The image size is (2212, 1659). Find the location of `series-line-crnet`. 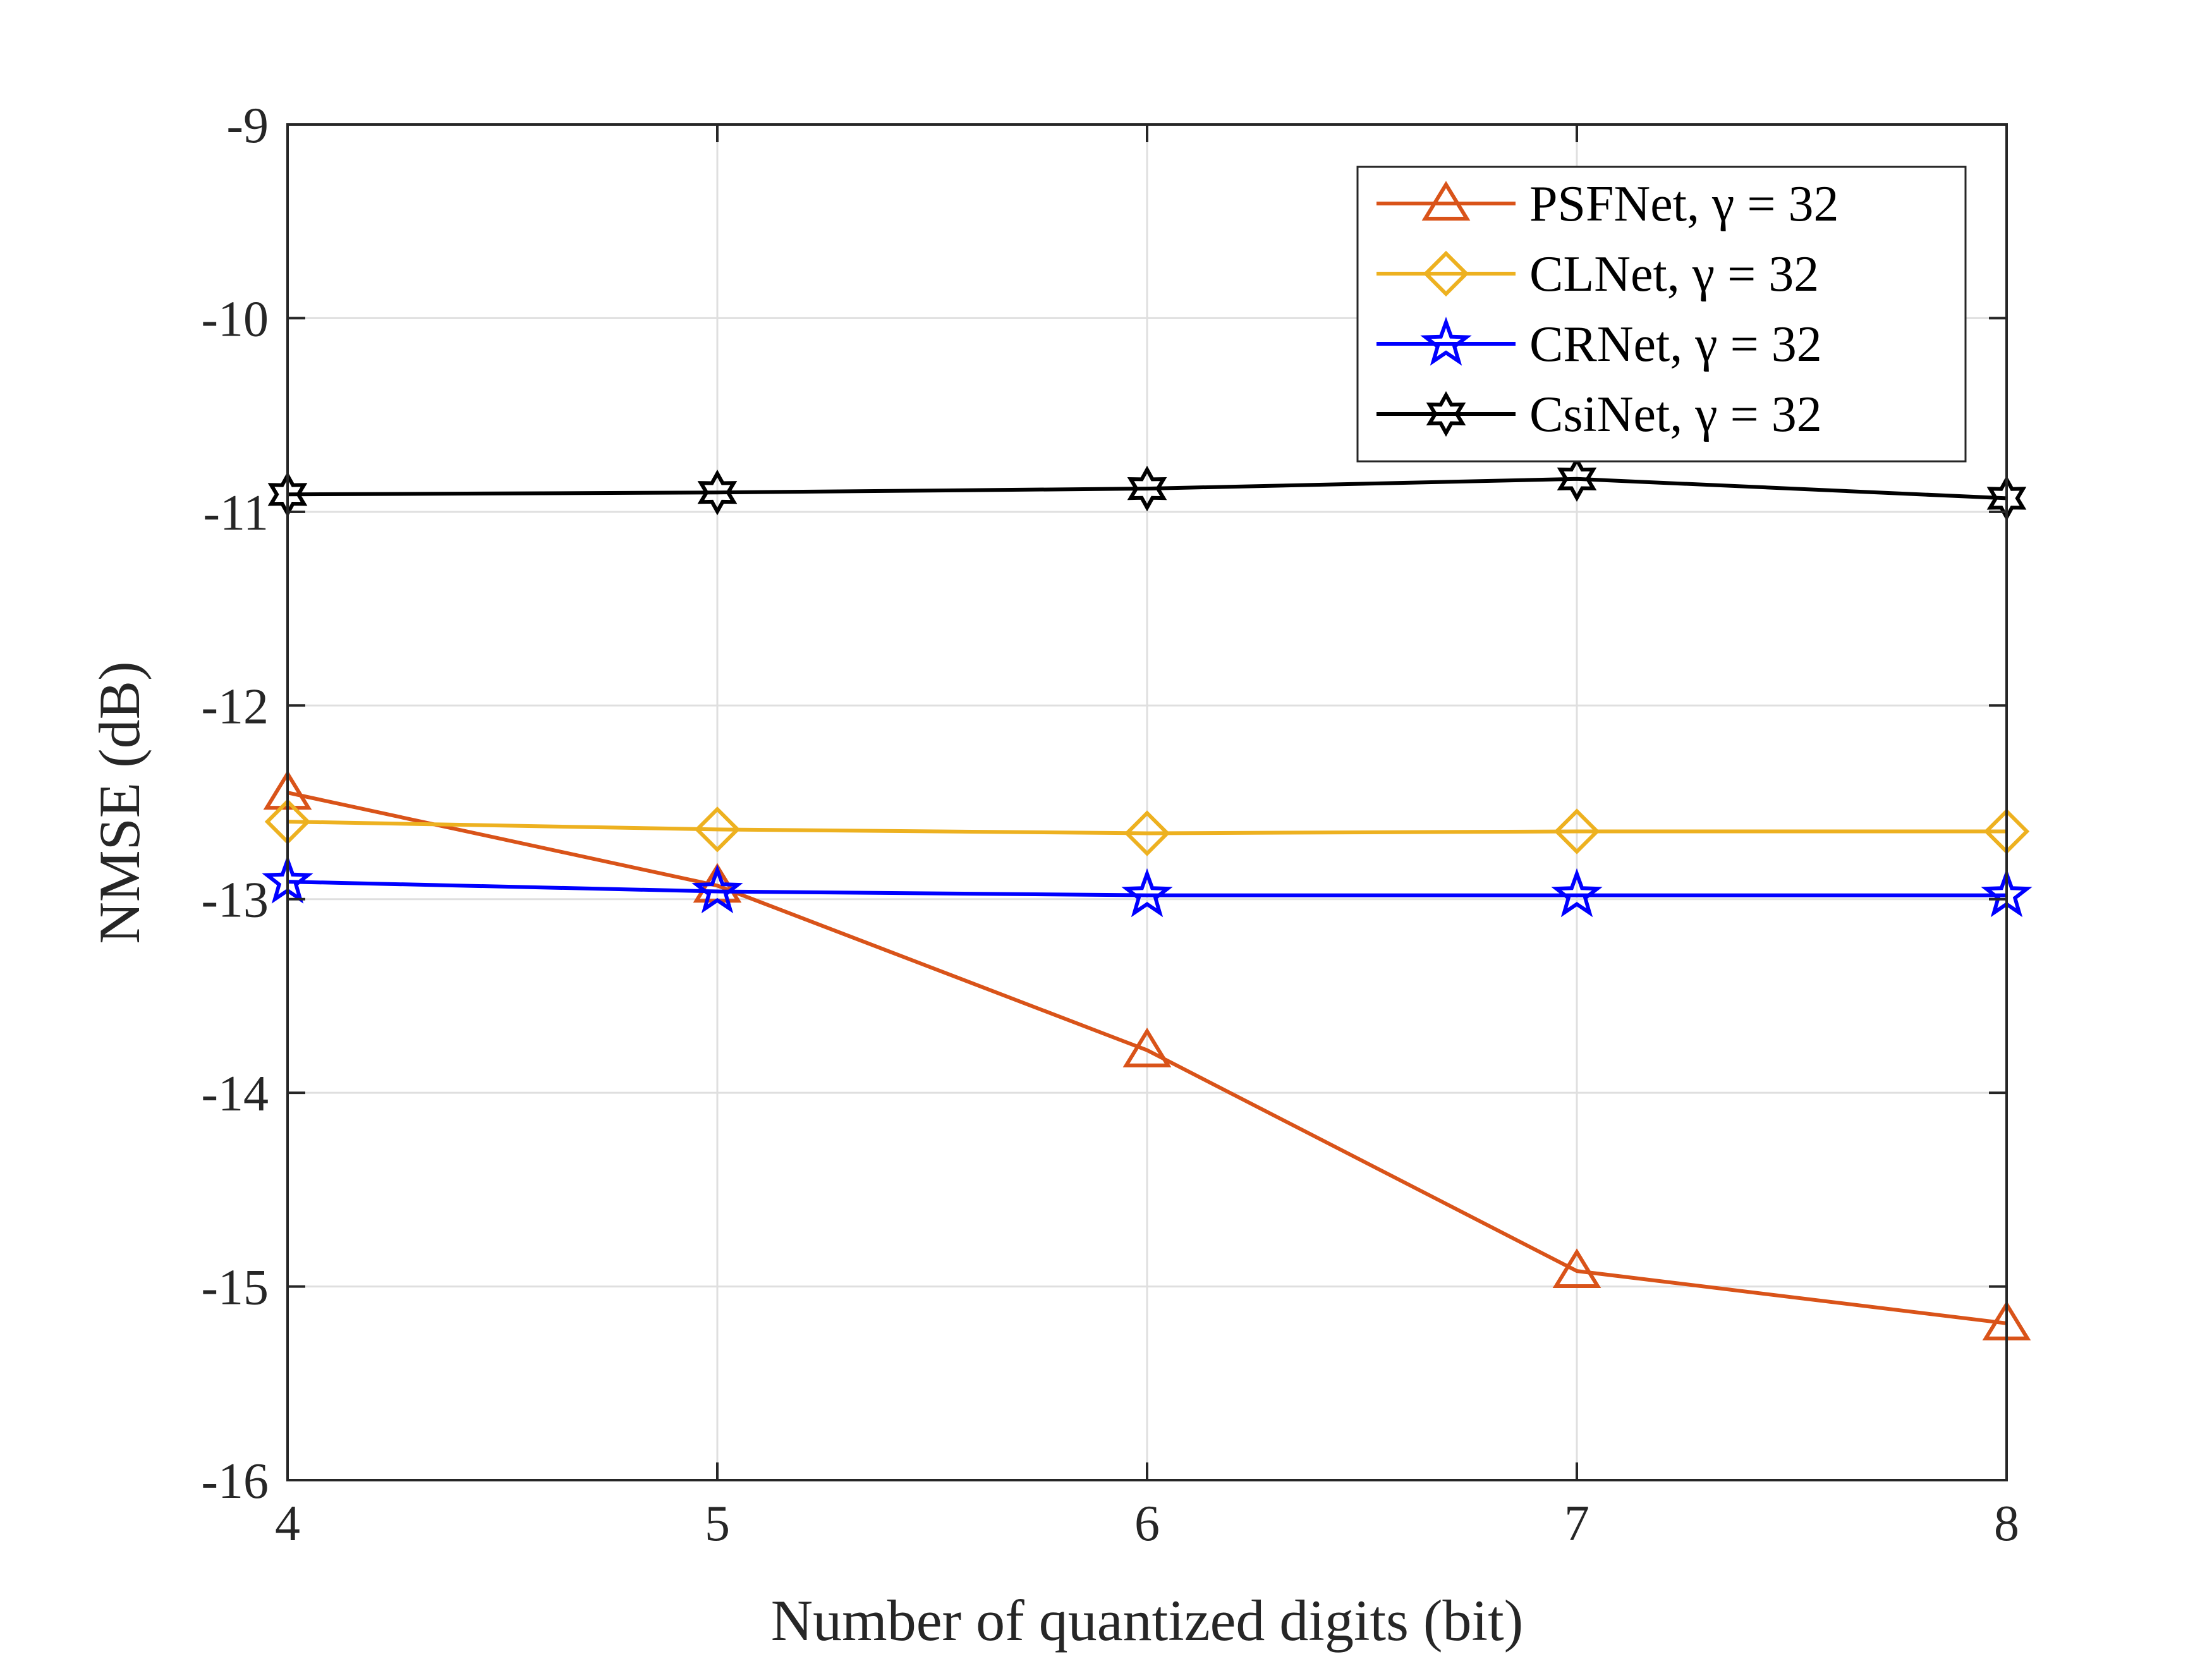

series-line-crnet is located at coordinates (1147, 888).